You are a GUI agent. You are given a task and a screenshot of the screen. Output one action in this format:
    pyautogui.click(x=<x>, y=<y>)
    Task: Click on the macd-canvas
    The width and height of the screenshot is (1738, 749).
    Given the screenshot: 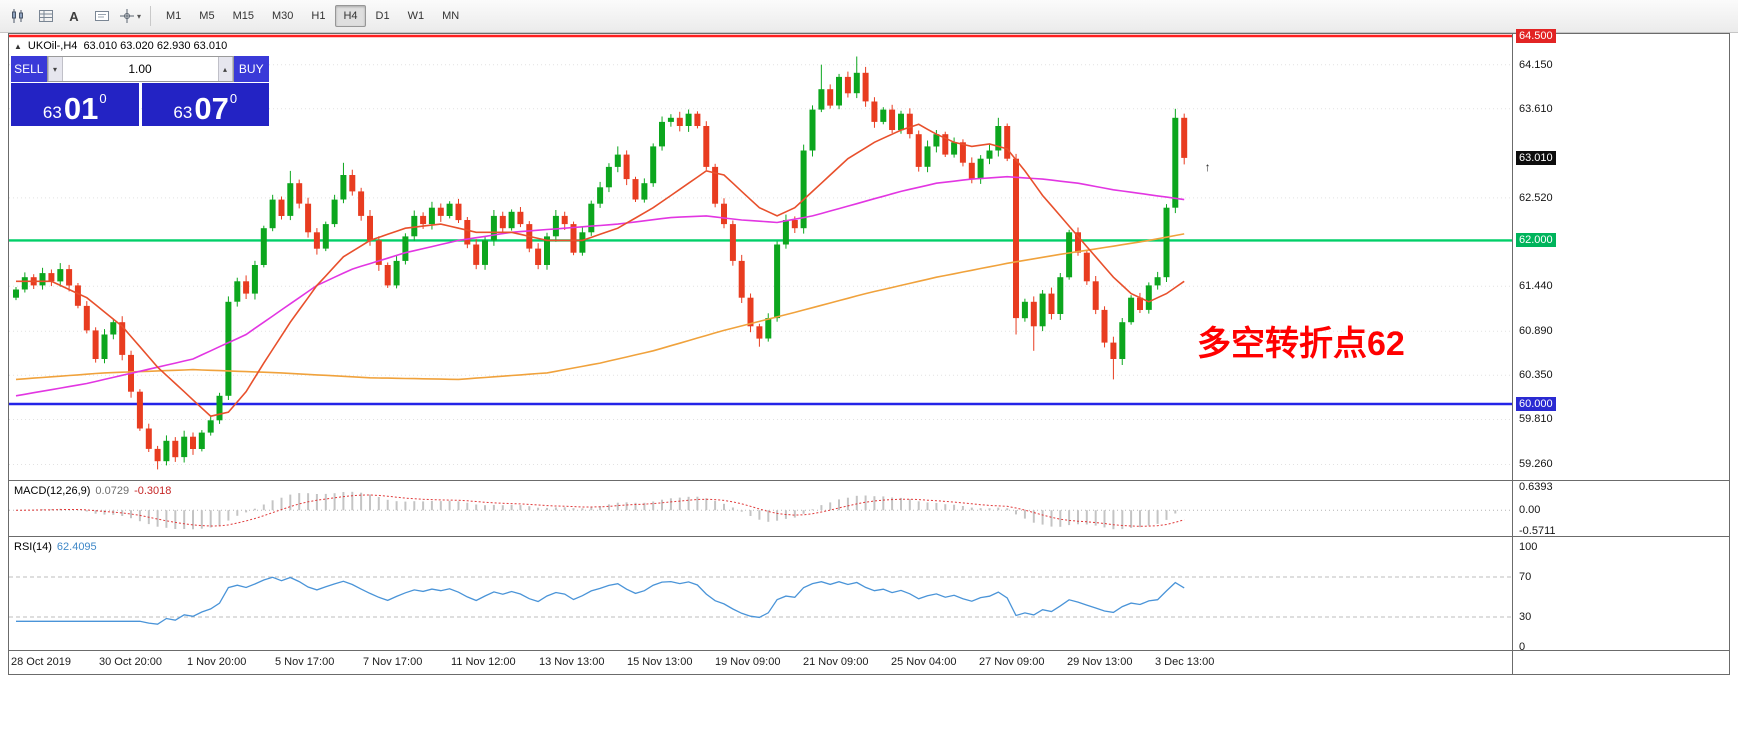 What is the action you would take?
    pyautogui.click(x=760, y=509)
    